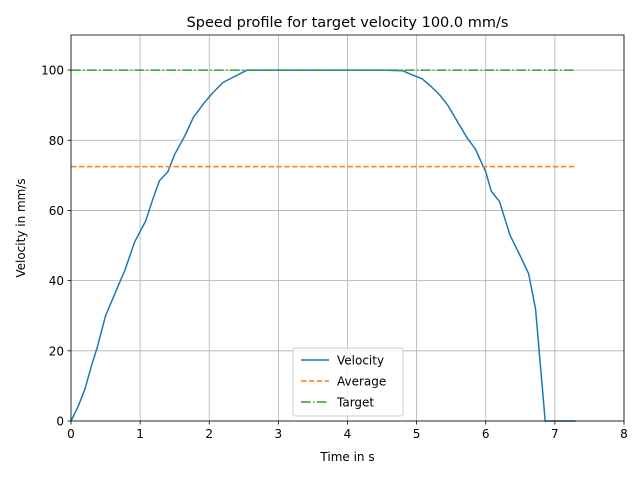 The width and height of the screenshot is (640, 480). I want to click on y-tick-label: 20, so click(56, 351).